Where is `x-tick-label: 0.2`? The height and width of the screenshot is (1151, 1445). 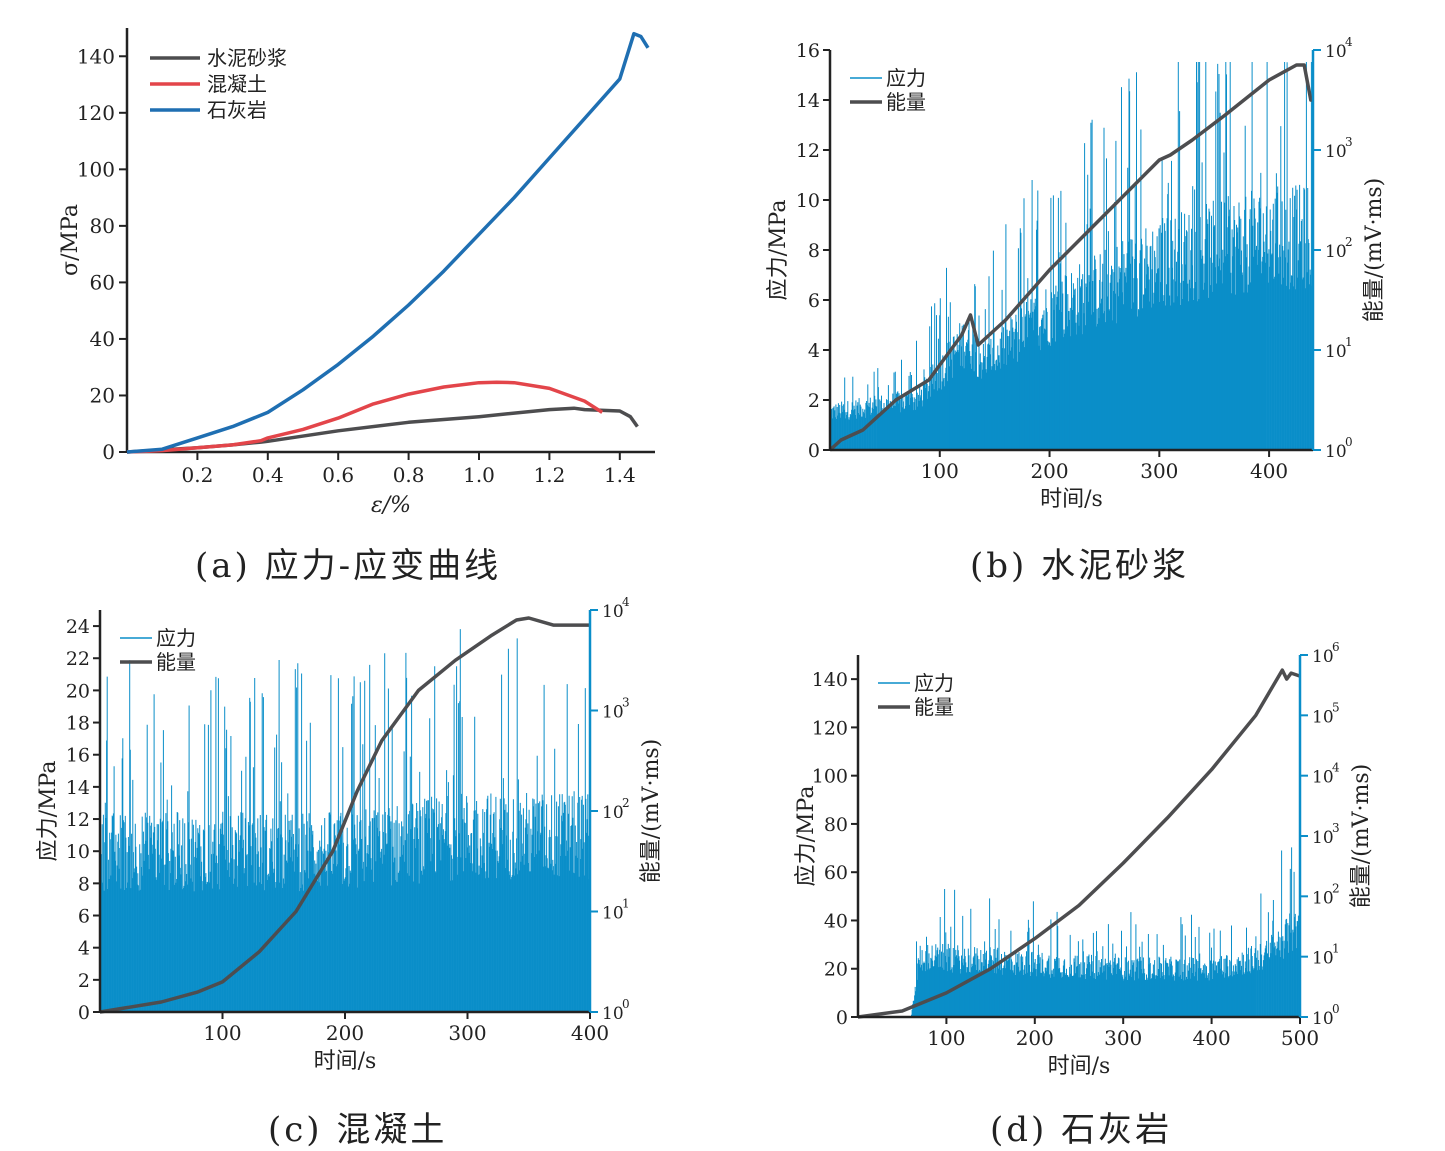
x-tick-label: 0.2 is located at coordinates (197, 475).